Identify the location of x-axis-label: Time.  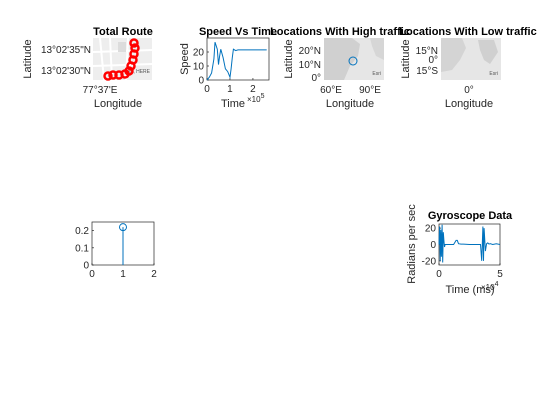
(233, 104).